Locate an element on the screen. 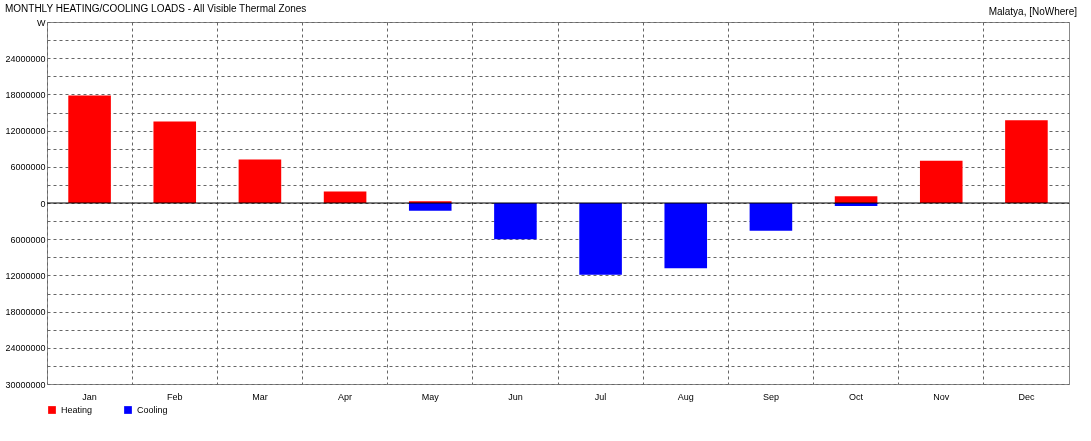  x-tick-label: Aug is located at coordinates (685, 396).